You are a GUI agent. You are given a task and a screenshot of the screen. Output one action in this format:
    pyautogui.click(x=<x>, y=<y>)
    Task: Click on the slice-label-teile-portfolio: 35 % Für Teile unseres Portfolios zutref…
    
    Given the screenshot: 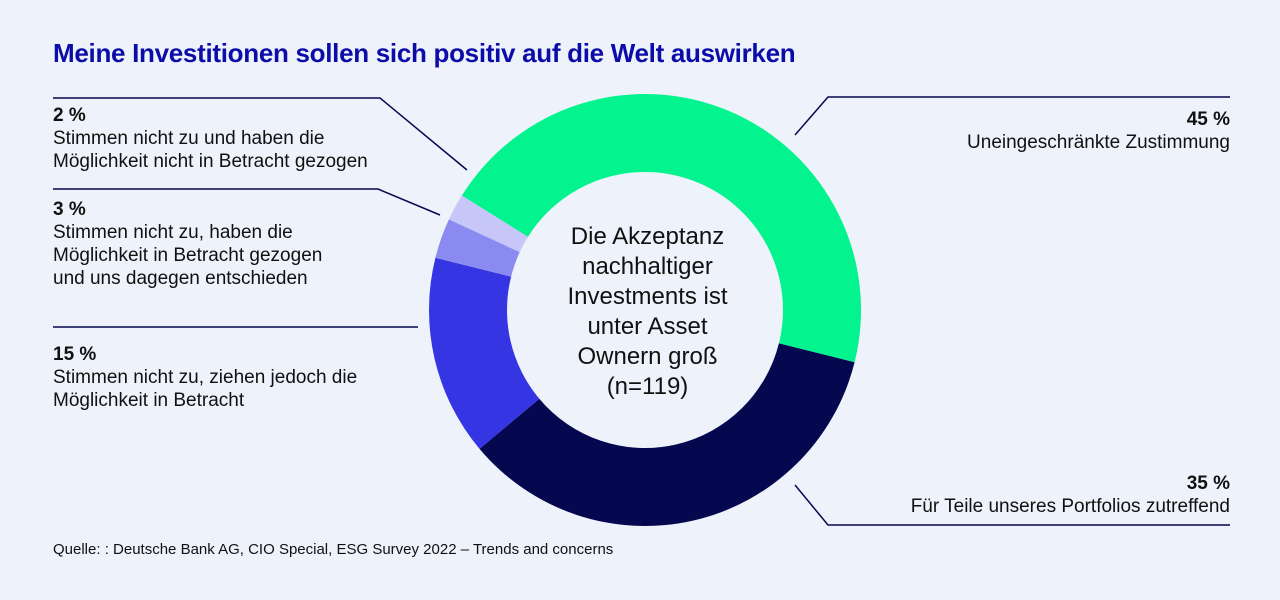 What is the action you would take?
    pyautogui.click(x=1030, y=495)
    